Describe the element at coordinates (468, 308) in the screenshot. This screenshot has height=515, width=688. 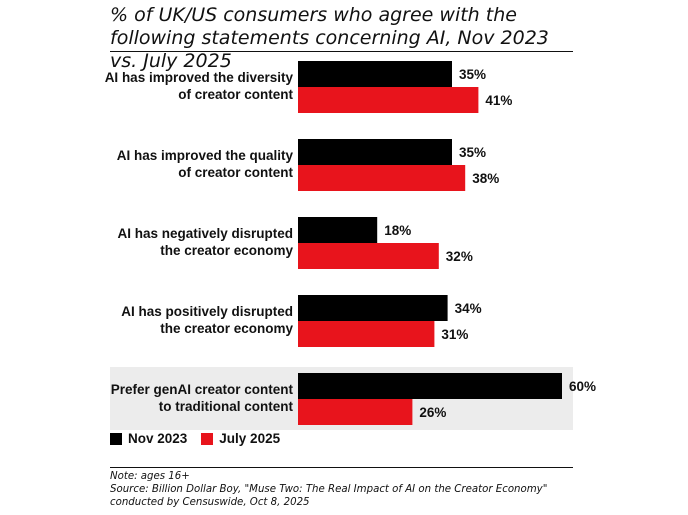
I see `data-label: 34%` at that location.